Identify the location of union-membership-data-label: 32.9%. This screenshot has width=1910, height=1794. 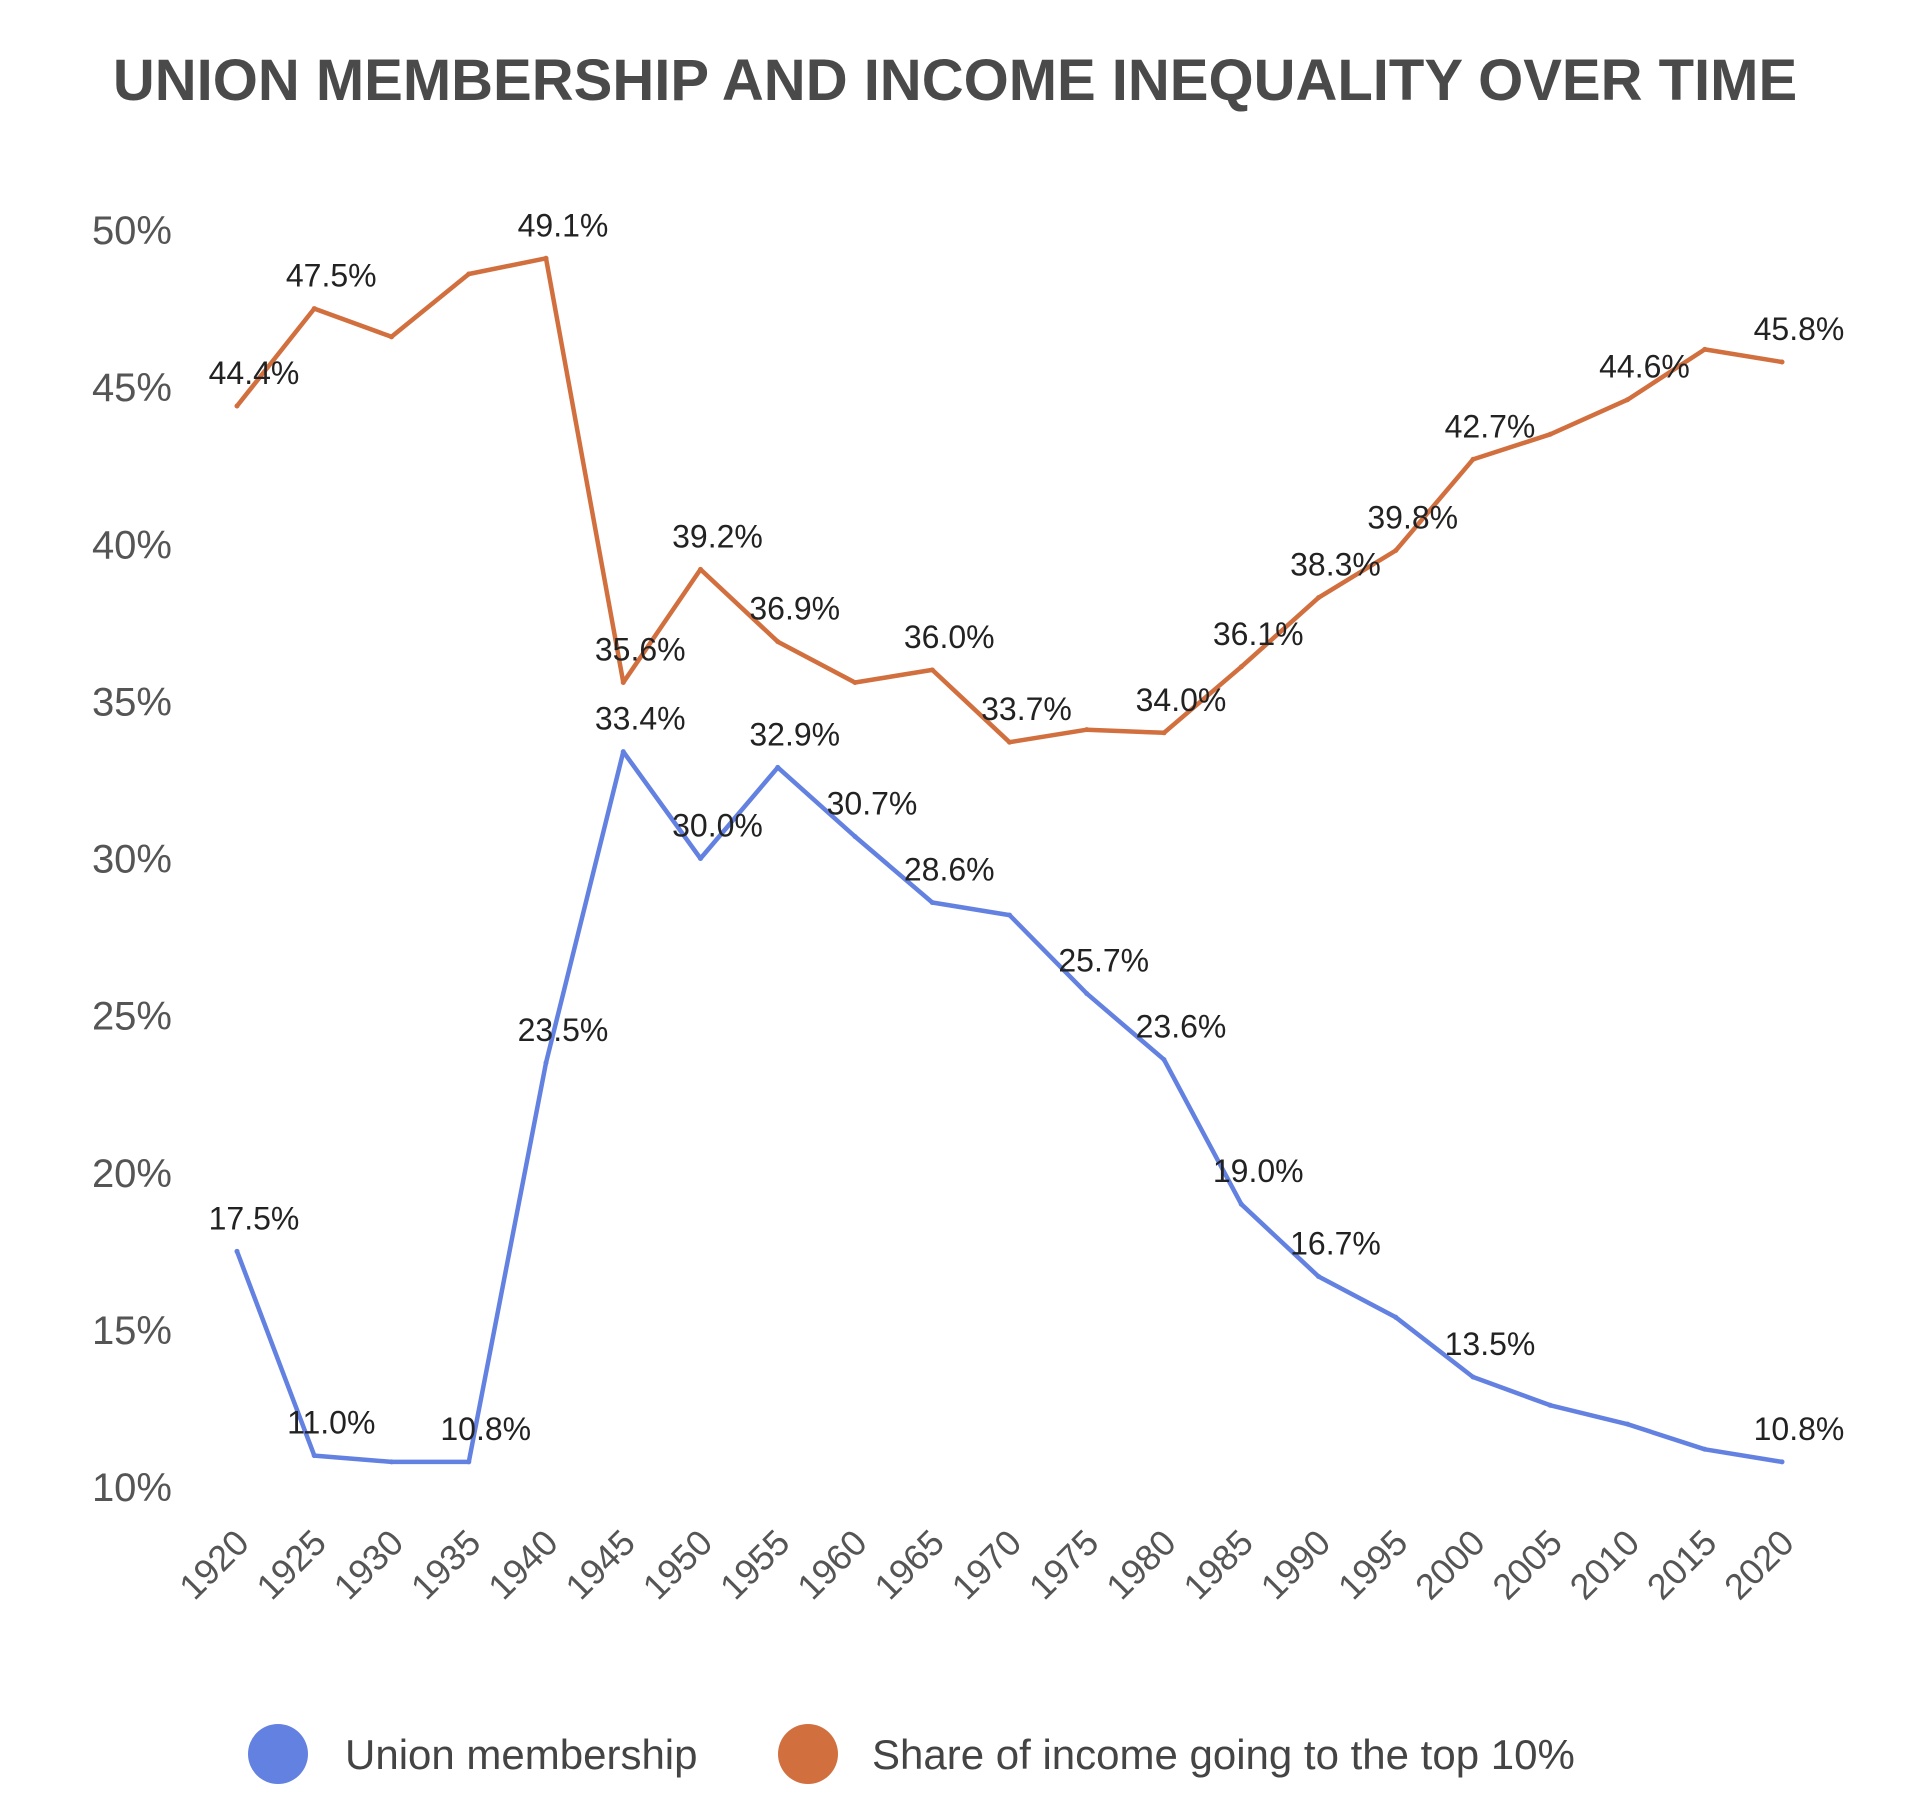
(794, 734).